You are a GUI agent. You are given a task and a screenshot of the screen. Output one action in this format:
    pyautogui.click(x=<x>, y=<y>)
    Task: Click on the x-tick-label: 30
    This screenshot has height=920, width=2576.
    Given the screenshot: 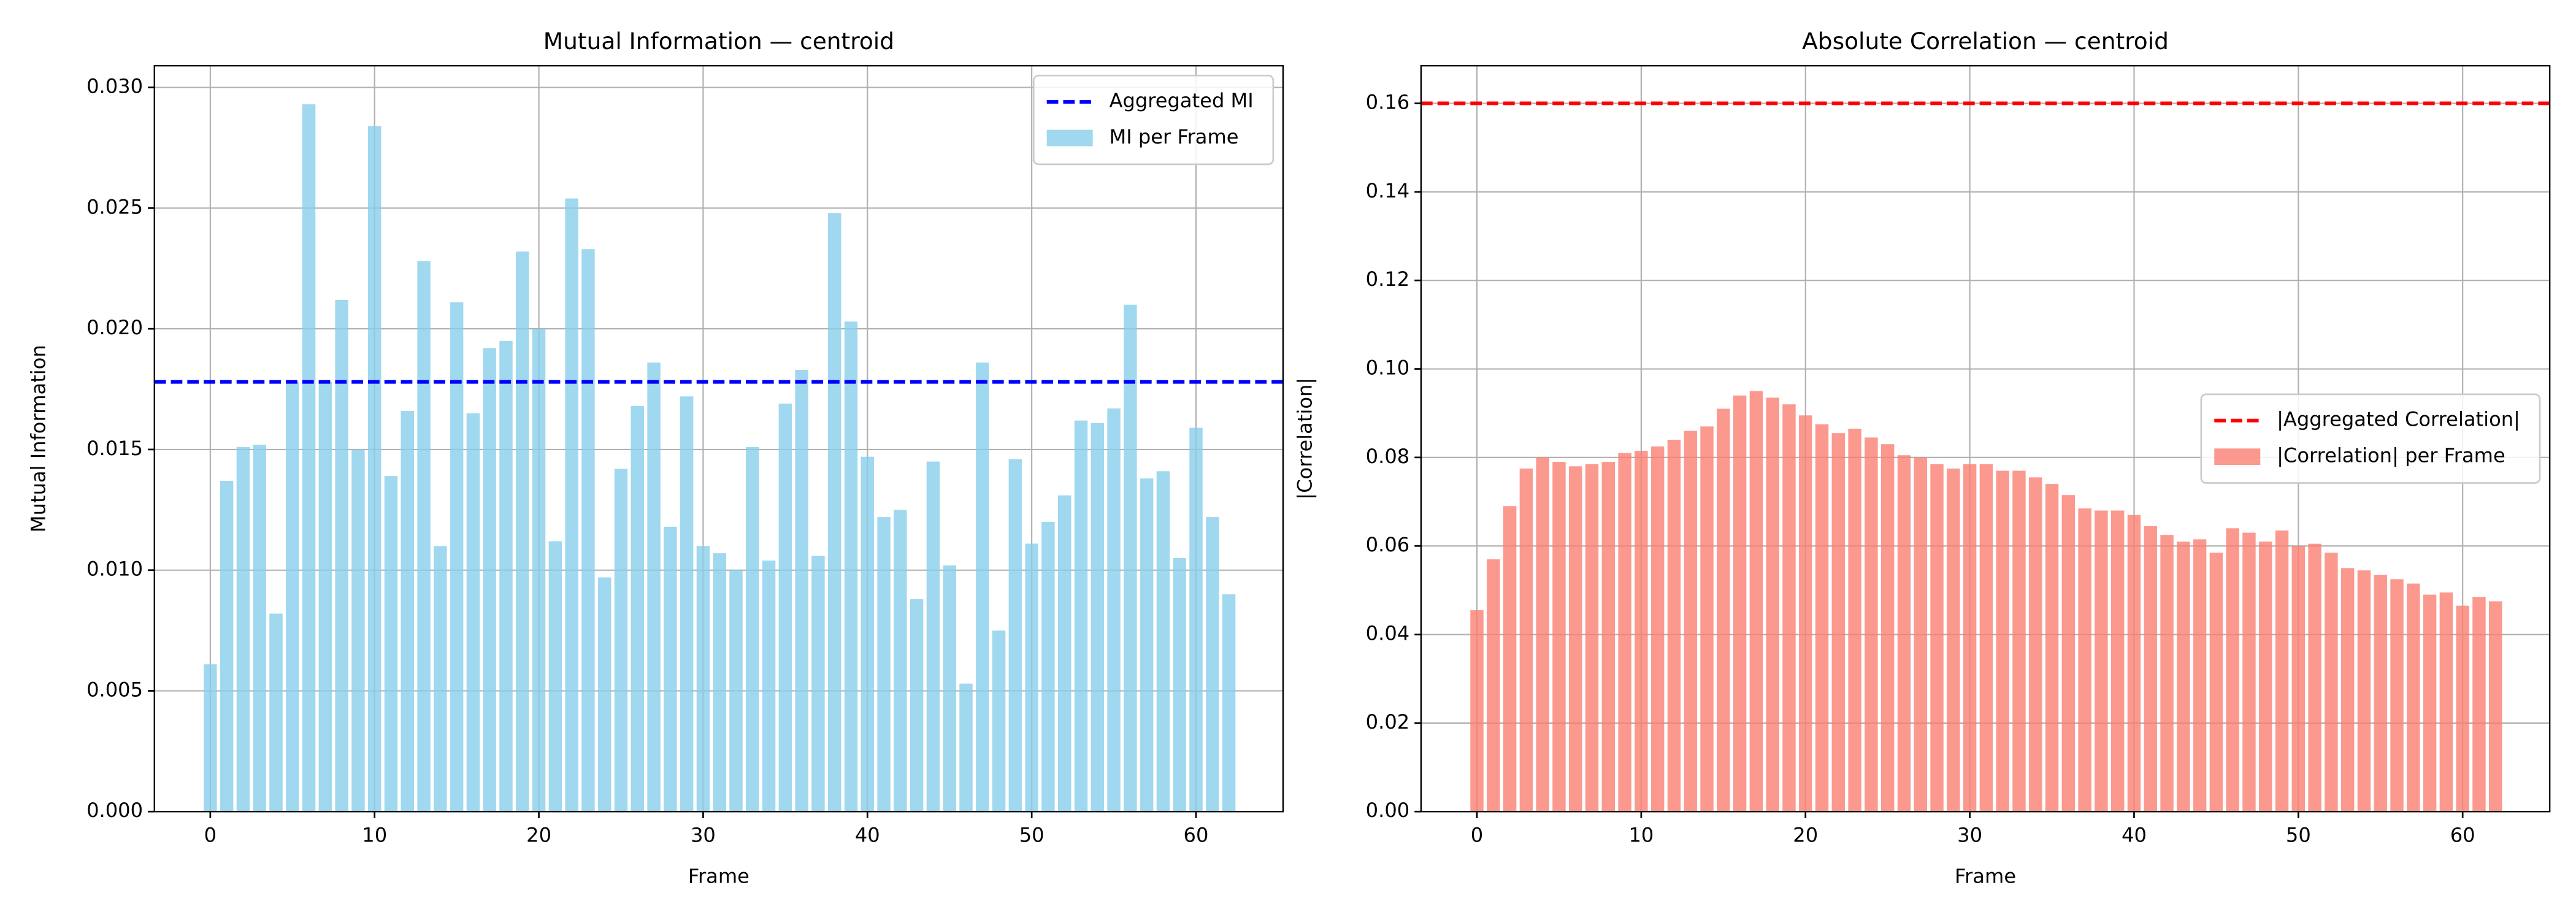 What is the action you would take?
    pyautogui.click(x=703, y=834)
    